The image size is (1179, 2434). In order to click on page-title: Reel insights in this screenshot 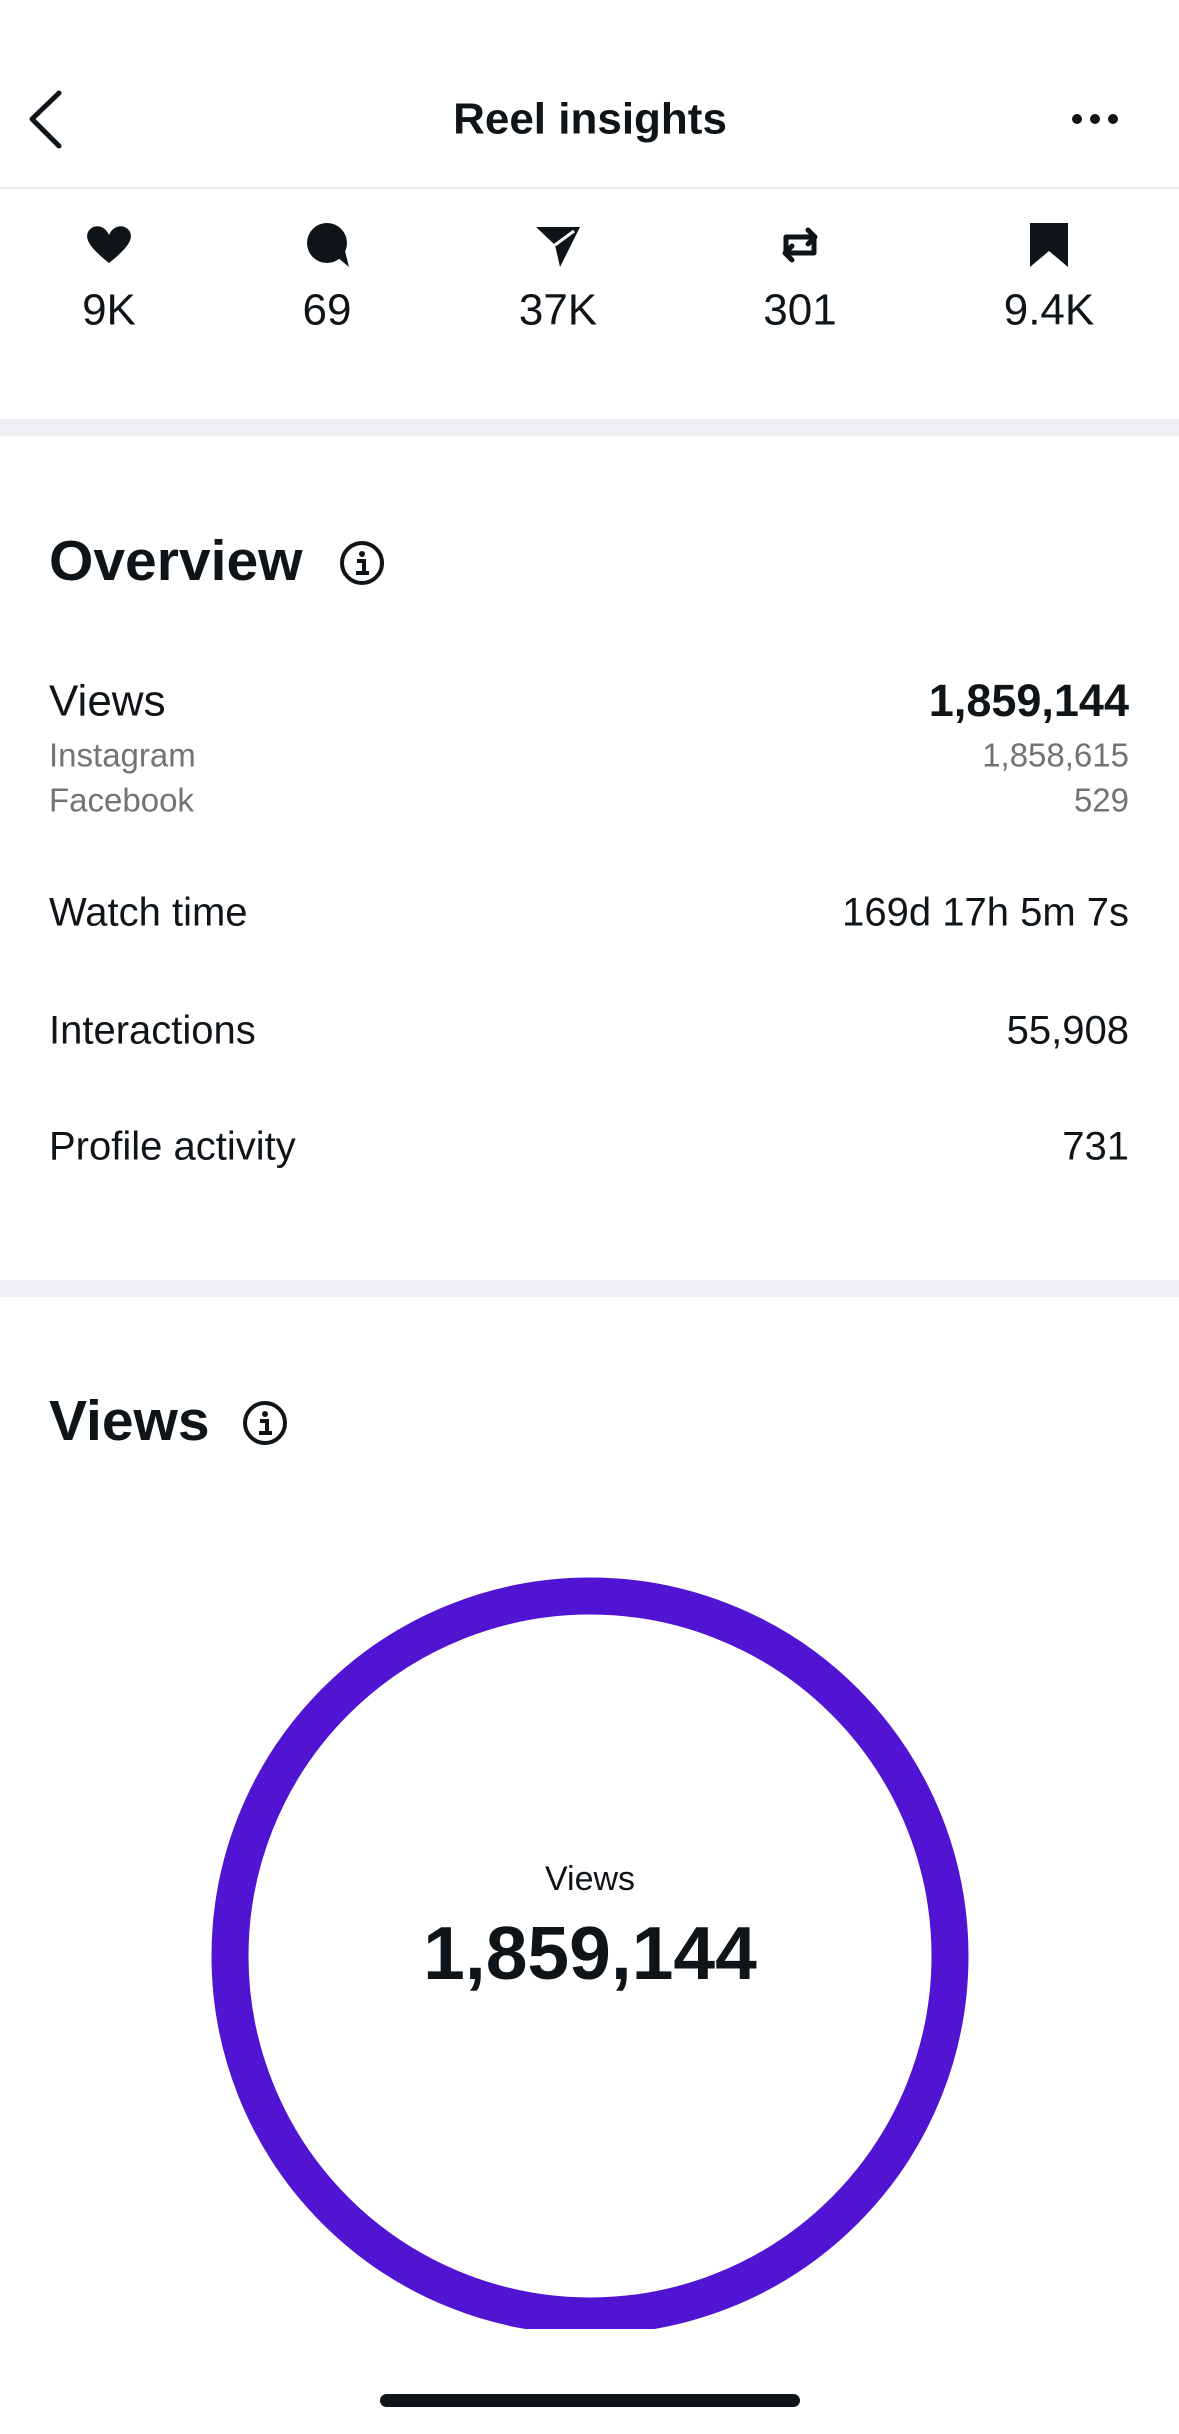, I will do `click(590, 119)`.